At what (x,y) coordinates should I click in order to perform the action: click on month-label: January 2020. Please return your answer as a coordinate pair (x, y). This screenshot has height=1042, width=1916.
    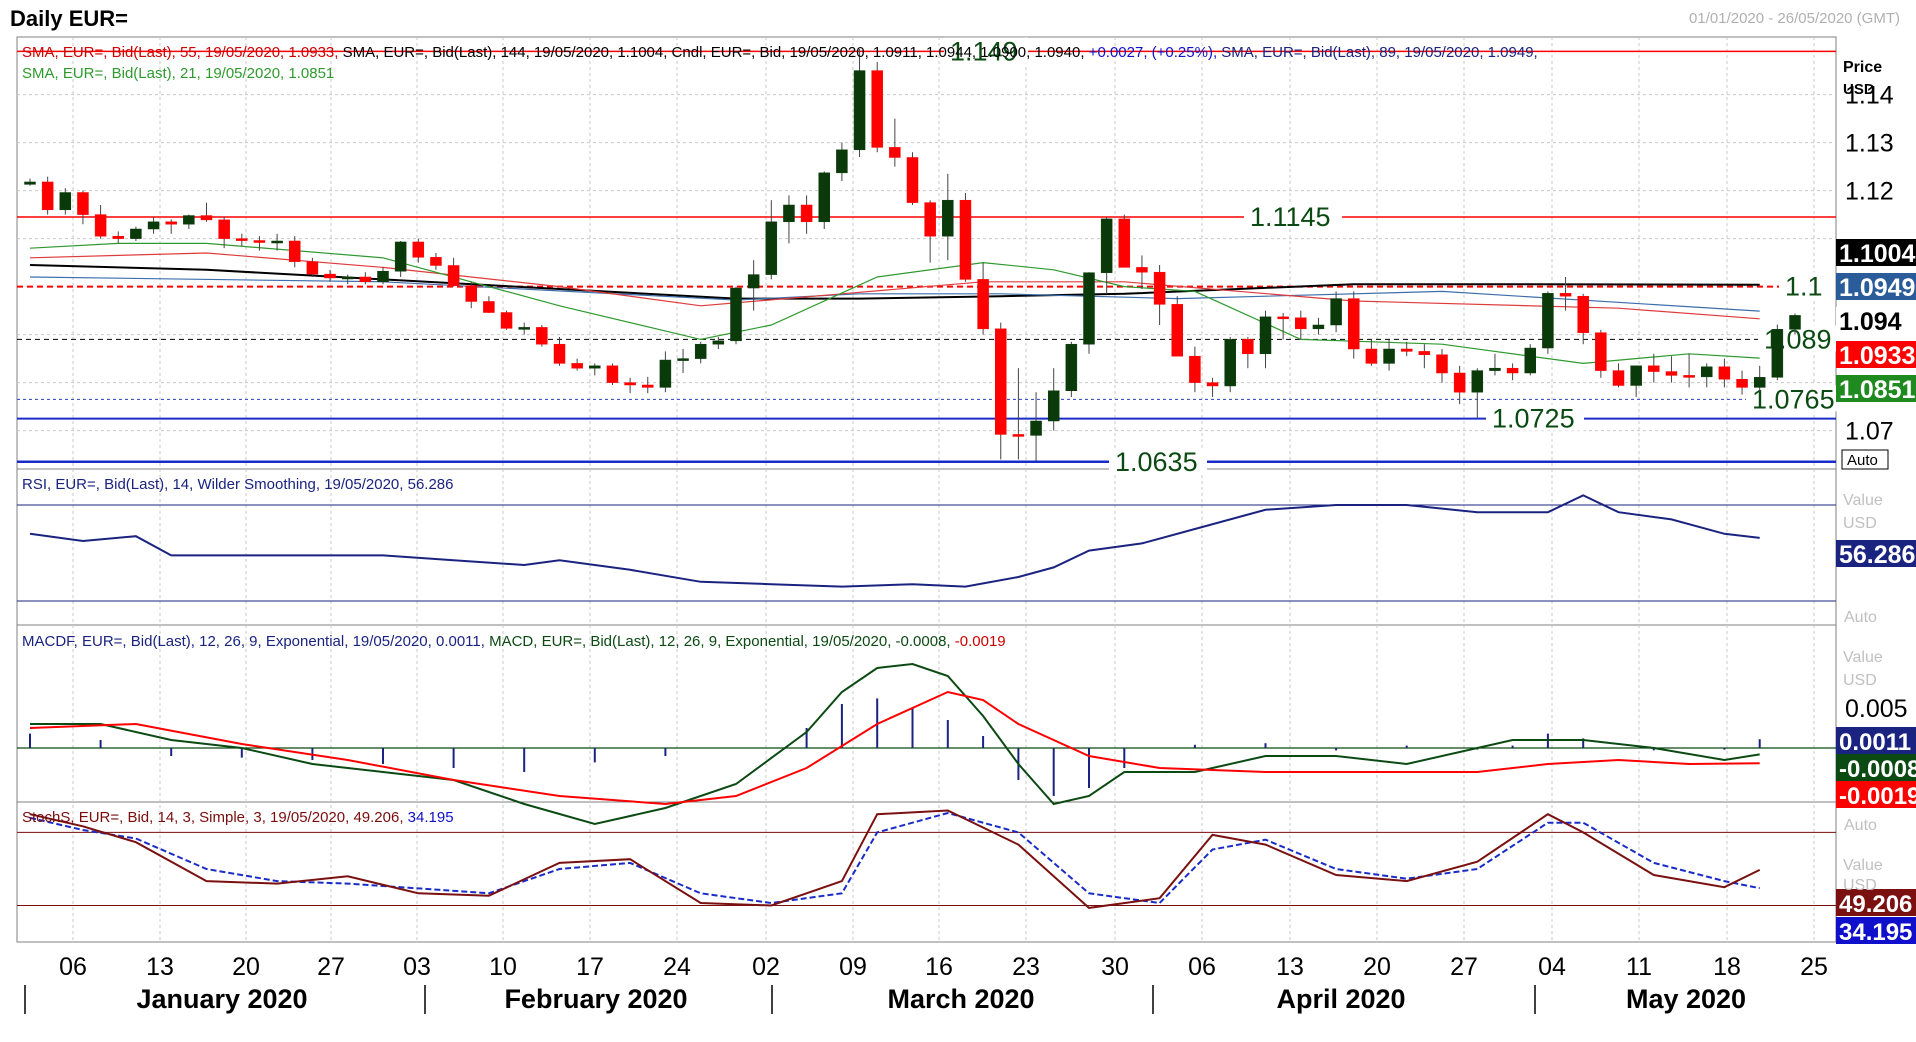
    Looking at the image, I should click on (221, 999).